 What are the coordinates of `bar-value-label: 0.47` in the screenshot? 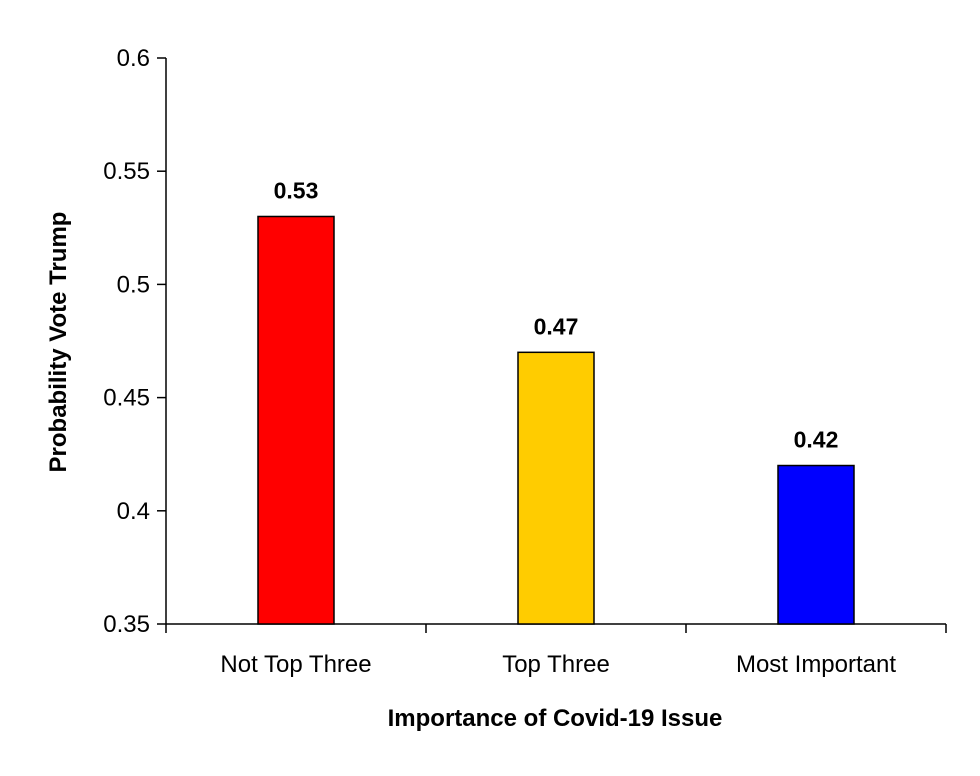 It's located at (556, 326).